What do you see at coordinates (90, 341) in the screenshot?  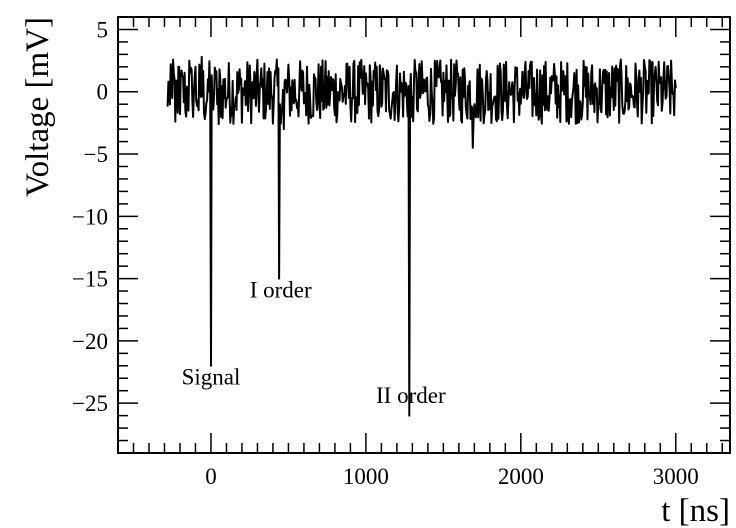 I see `y-tick-label: −20` at bounding box center [90, 341].